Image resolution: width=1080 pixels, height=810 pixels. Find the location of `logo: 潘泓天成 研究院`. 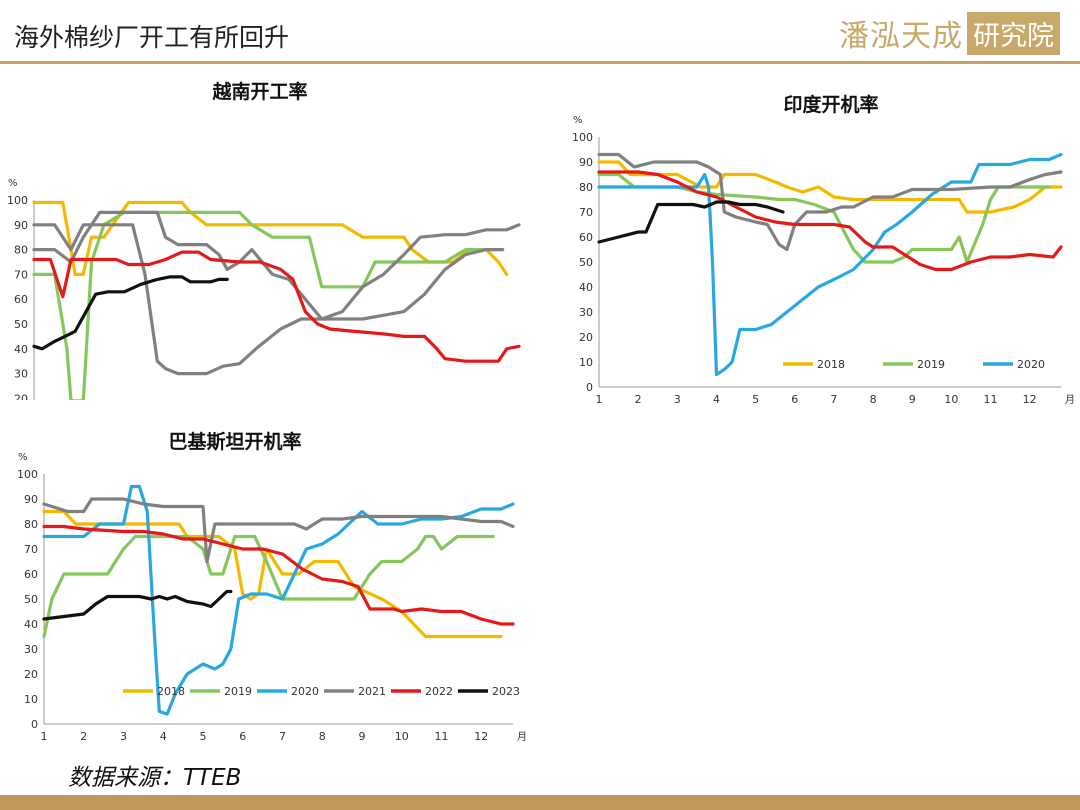

logo: 潘泓天成 研究院 is located at coordinates (949, 33).